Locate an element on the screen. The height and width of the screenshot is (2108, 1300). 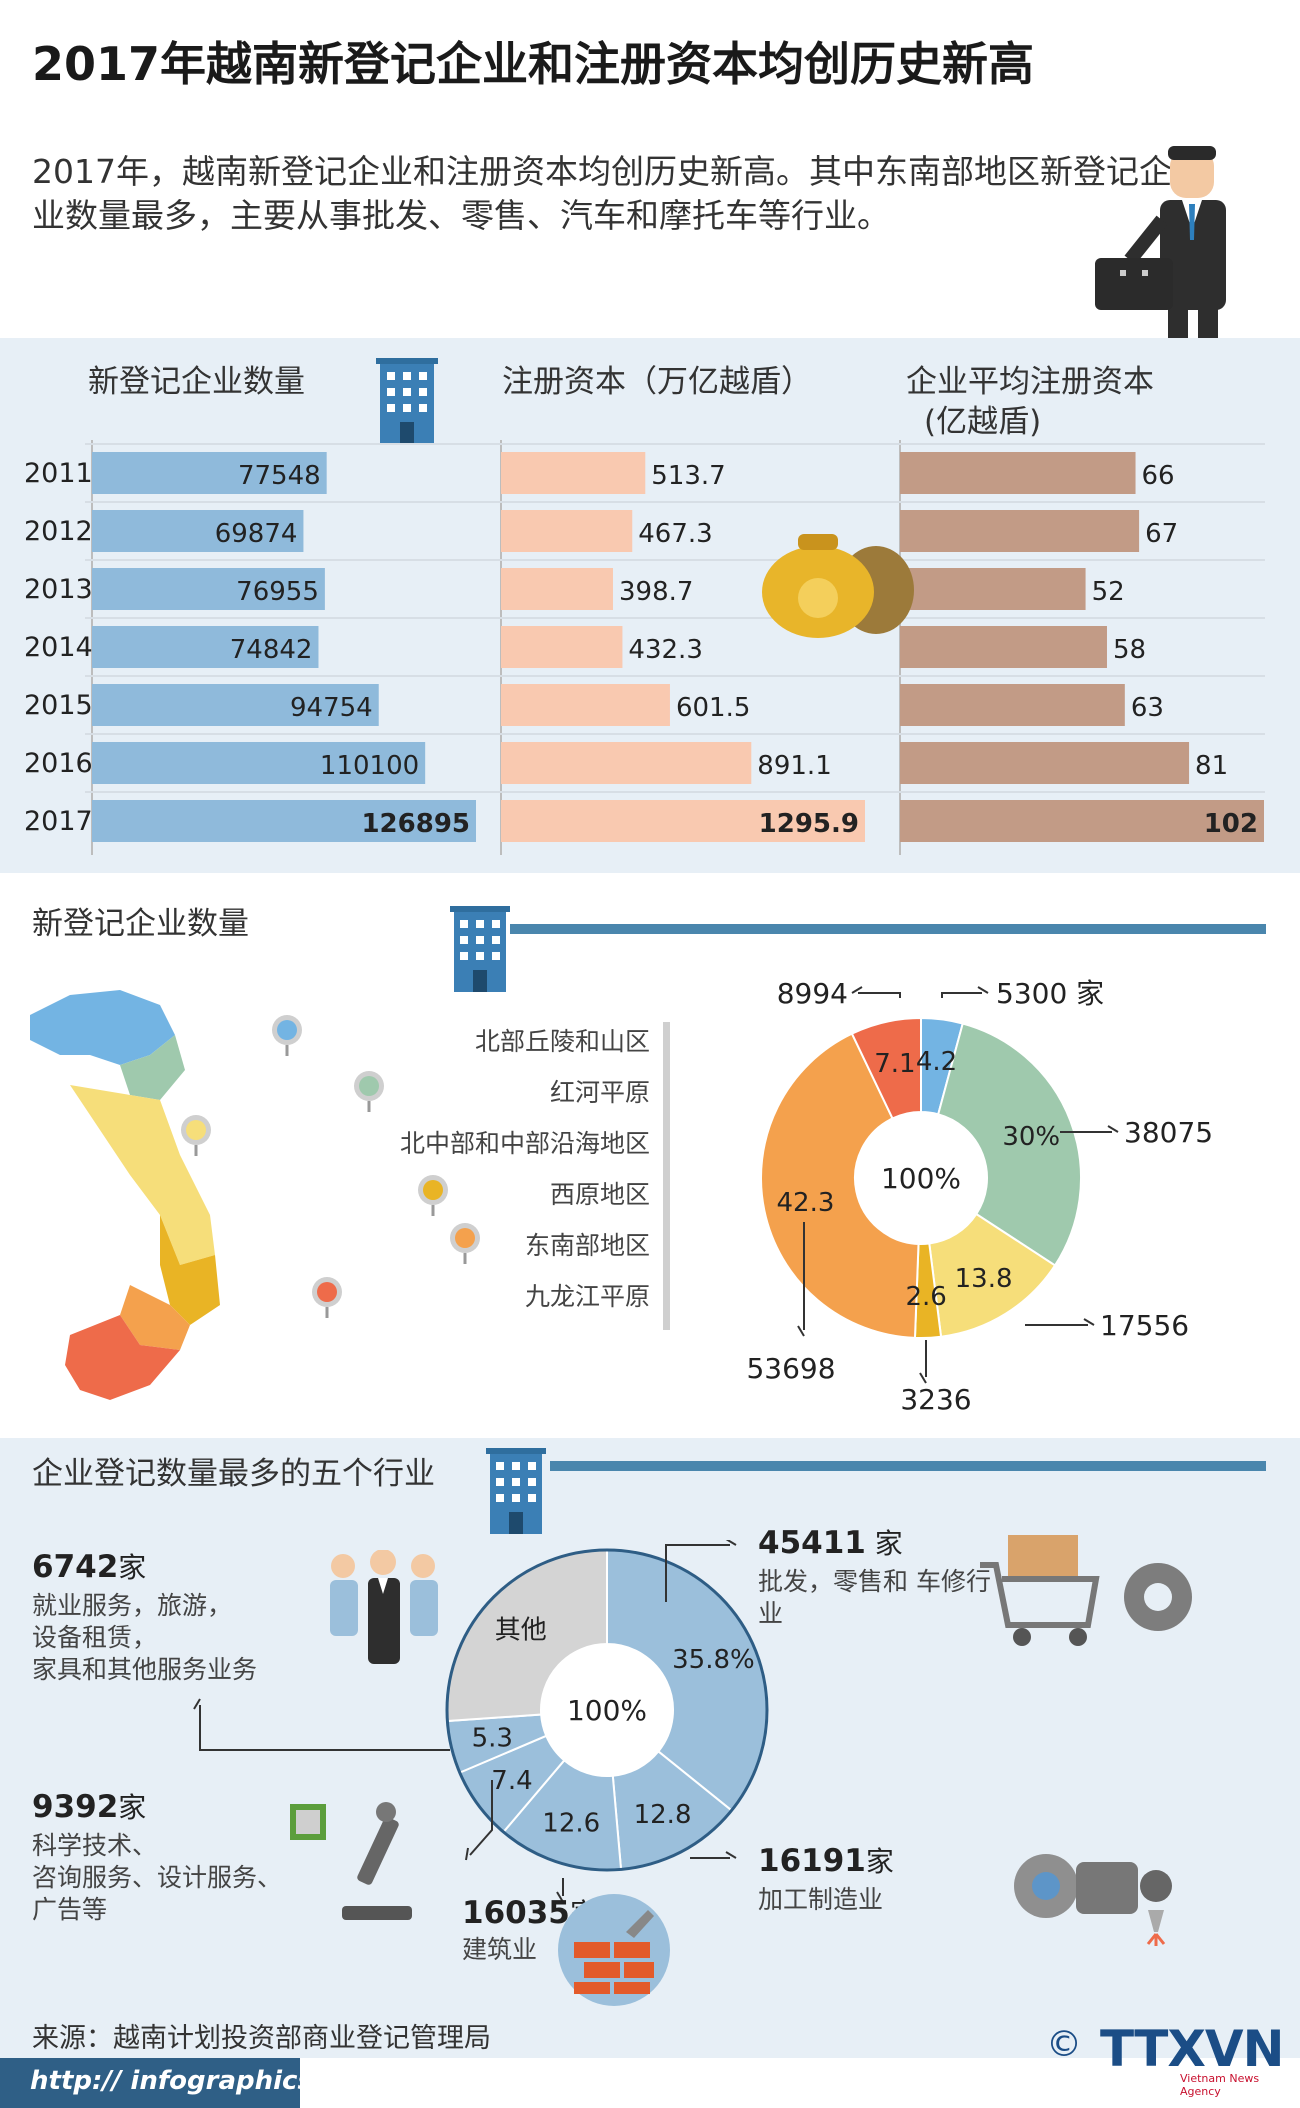
bar-value-label: 432.3 is located at coordinates (665, 650).